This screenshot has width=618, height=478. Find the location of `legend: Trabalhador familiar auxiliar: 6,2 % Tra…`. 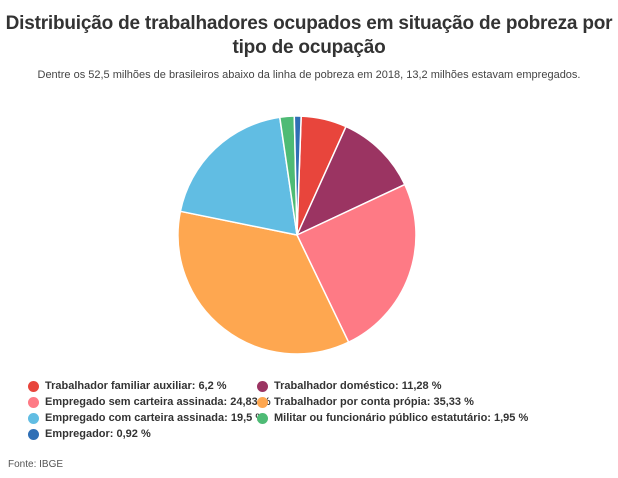

legend: Trabalhador familiar auxiliar: 6,2 % Tra… is located at coordinates (318, 410).